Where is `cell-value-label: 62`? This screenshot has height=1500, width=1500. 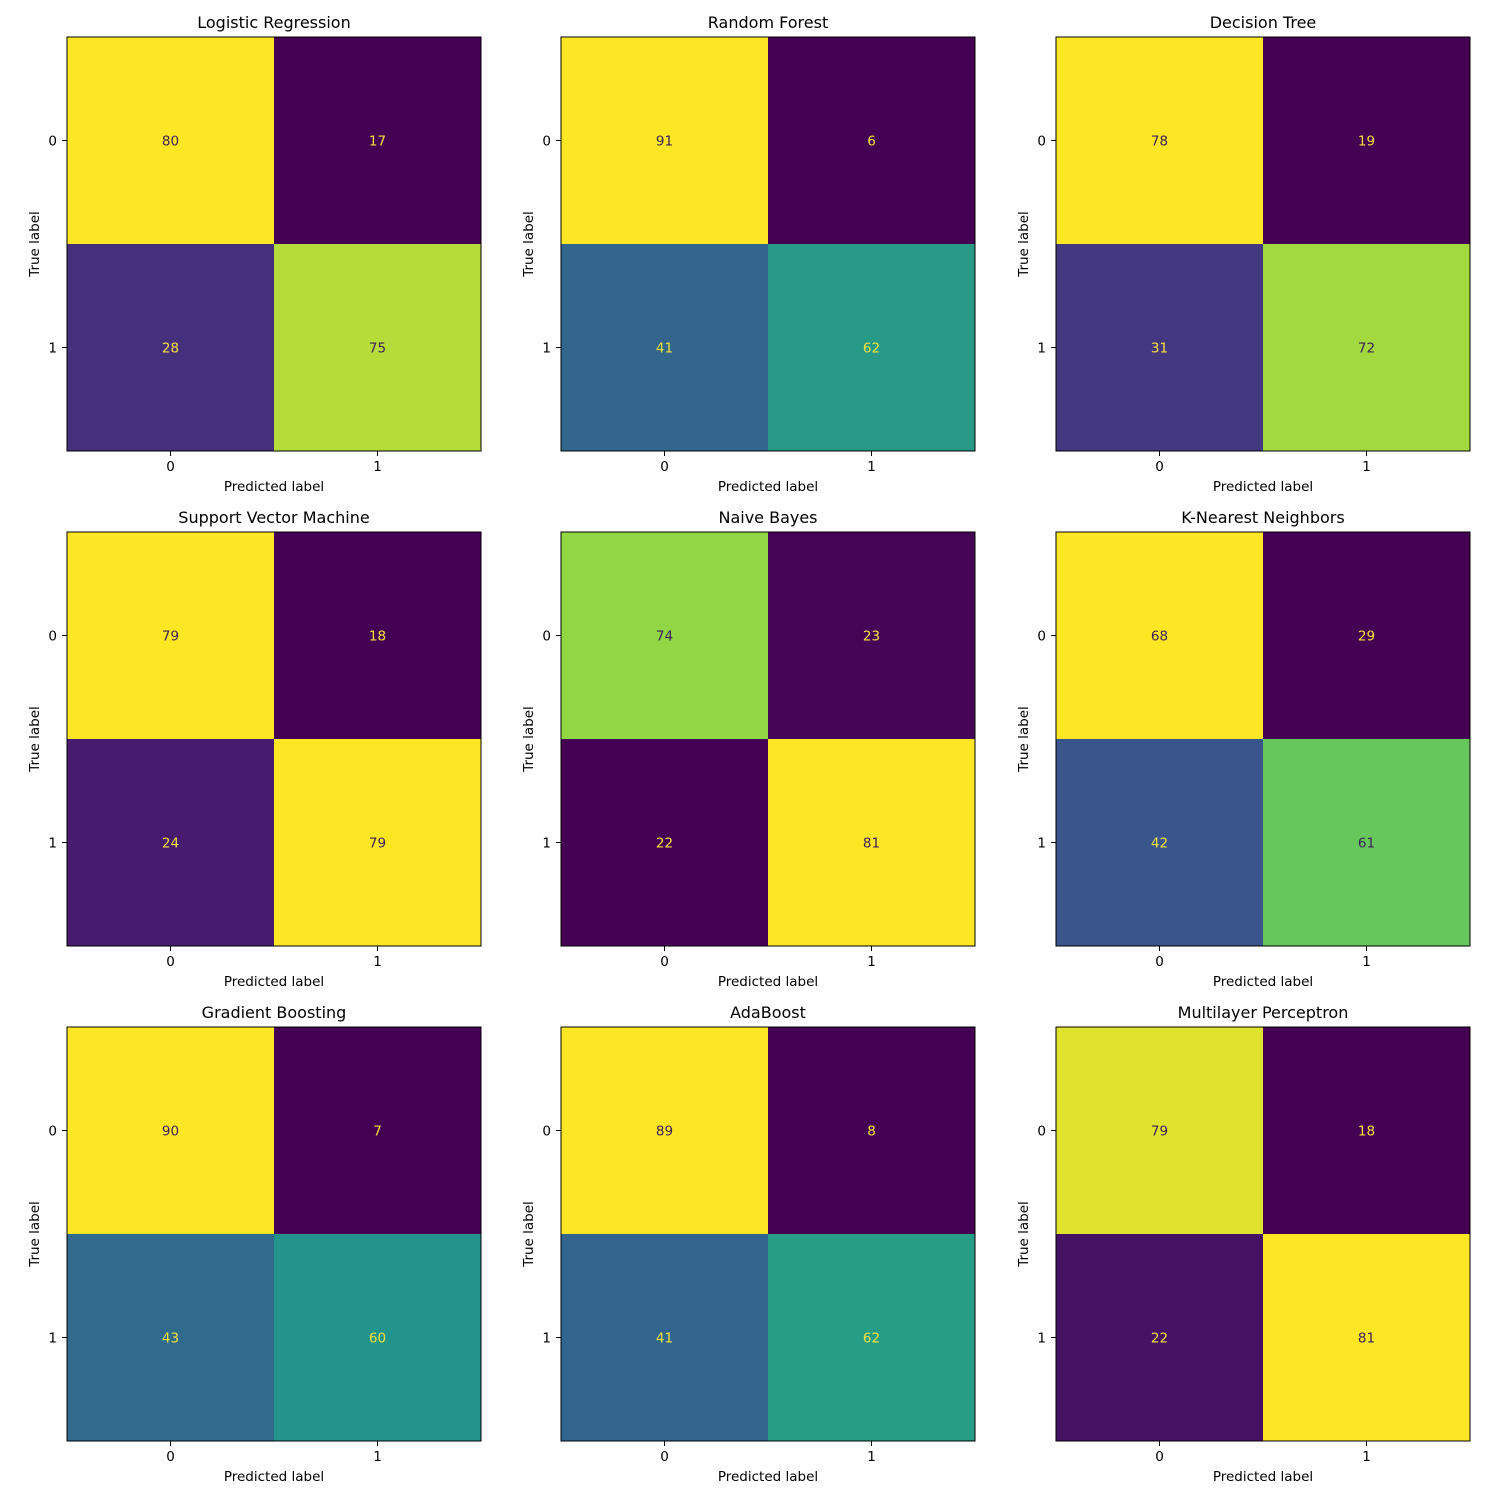
cell-value-label: 62 is located at coordinates (871, 349).